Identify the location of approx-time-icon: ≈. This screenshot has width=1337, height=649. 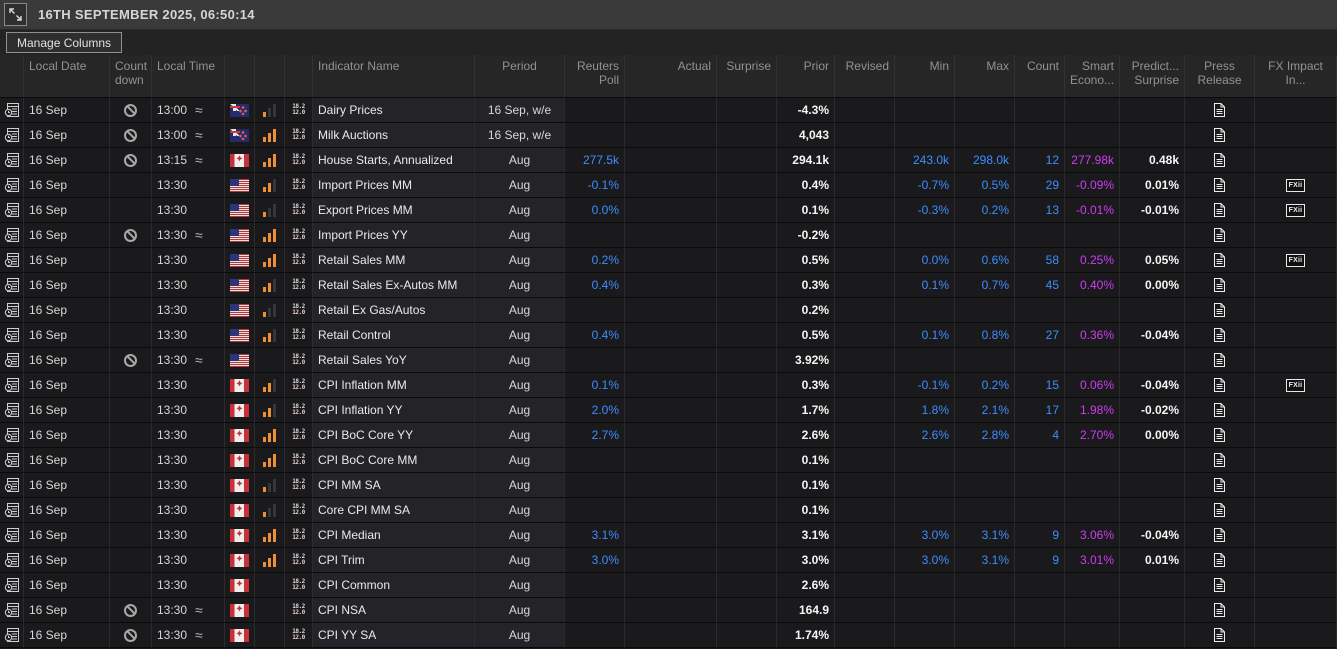
(199, 110).